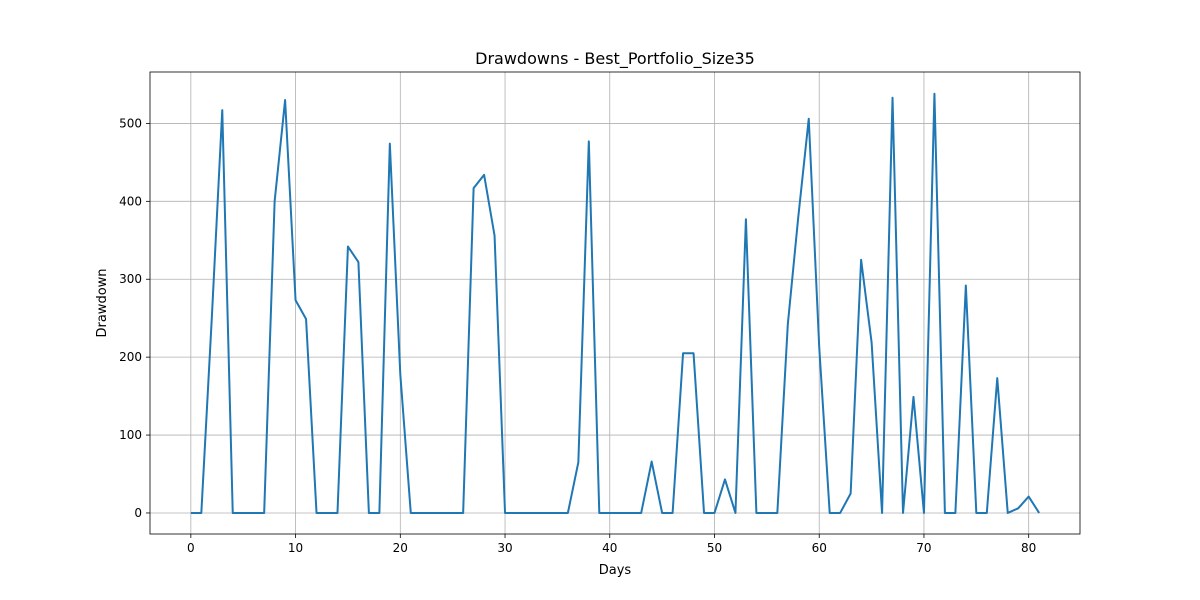  I want to click on x-tick-label: 80, so click(1028, 548).